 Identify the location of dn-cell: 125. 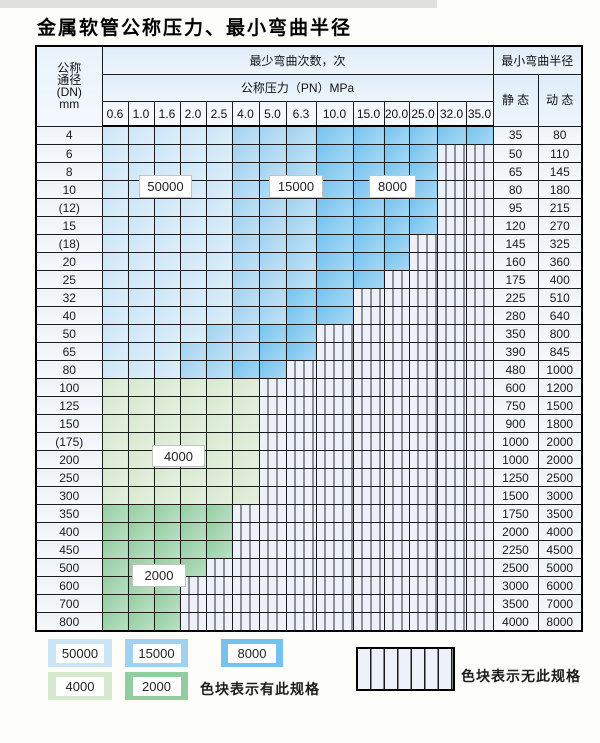
(69, 405).